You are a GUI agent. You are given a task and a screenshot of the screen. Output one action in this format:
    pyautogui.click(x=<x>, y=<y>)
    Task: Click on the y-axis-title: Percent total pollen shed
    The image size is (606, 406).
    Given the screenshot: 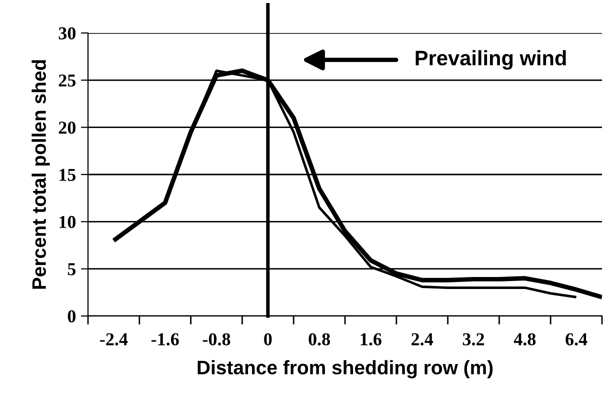 What is the action you would take?
    pyautogui.click(x=41, y=174)
    